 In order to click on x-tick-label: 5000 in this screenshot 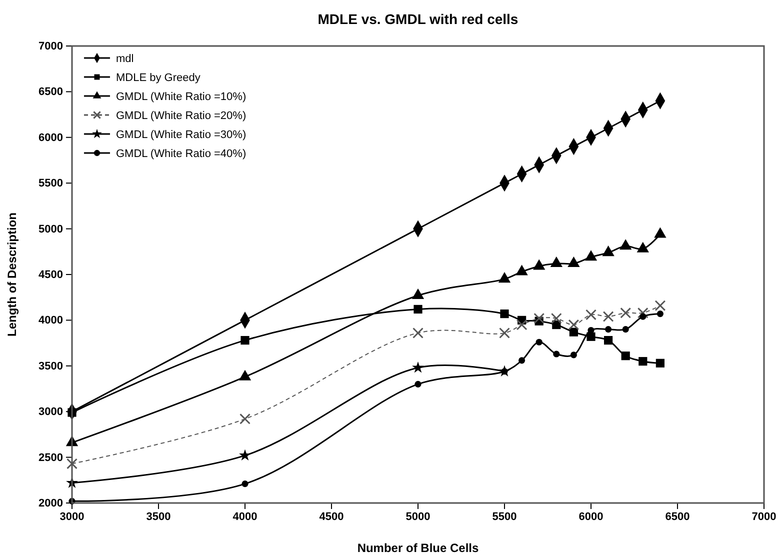, I will do `click(418, 516)`.